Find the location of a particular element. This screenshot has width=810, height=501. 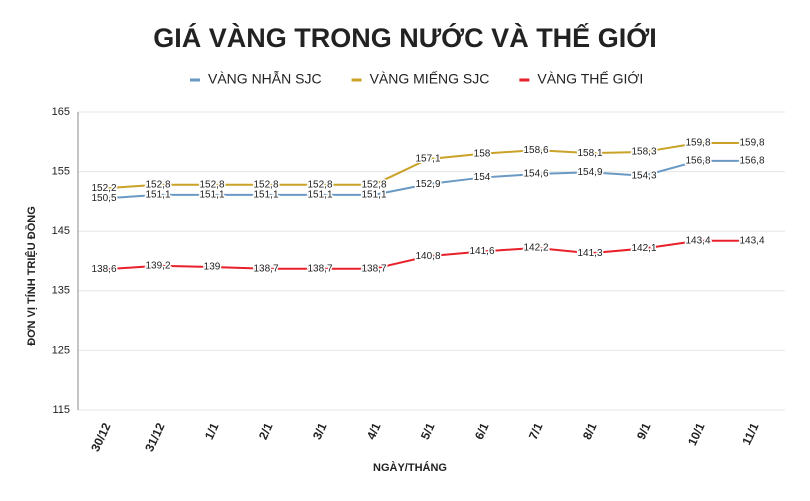

x-tick-label: 30/12 is located at coordinates (101, 436).